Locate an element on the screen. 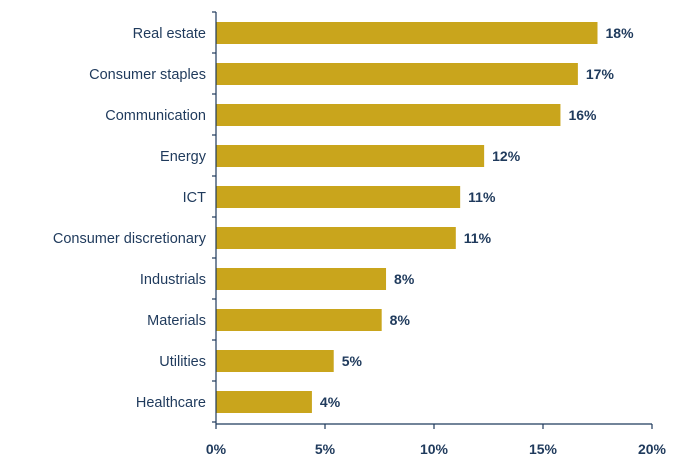  bar-real-estate is located at coordinates (407, 33).